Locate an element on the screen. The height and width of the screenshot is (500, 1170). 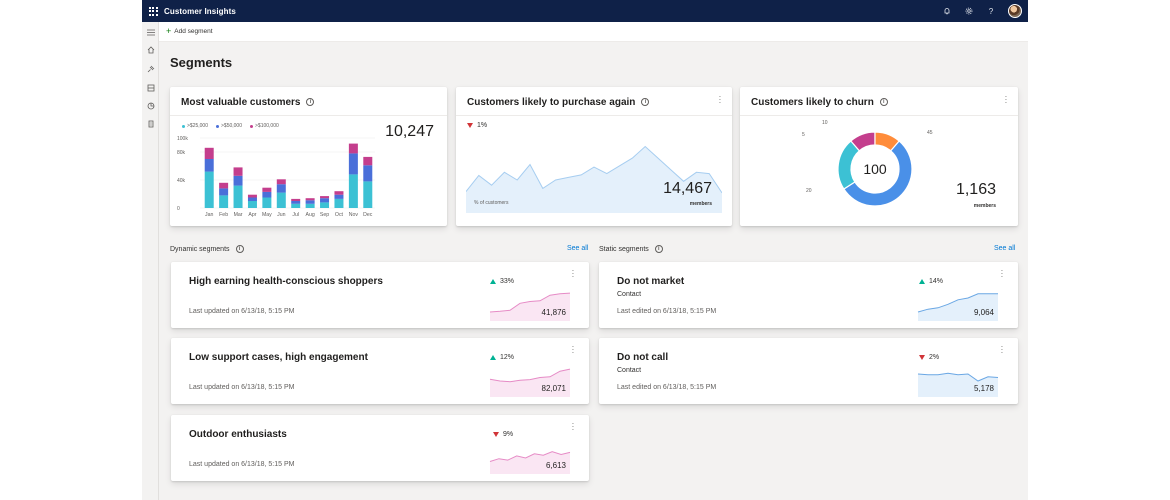
trend-indicator: 9% is located at coordinates (503, 434).